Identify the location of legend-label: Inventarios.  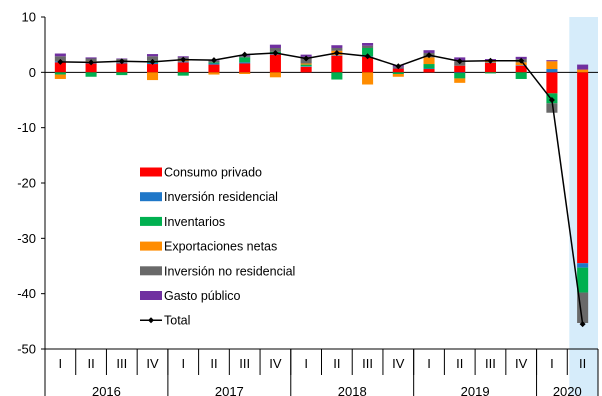
(194, 222).